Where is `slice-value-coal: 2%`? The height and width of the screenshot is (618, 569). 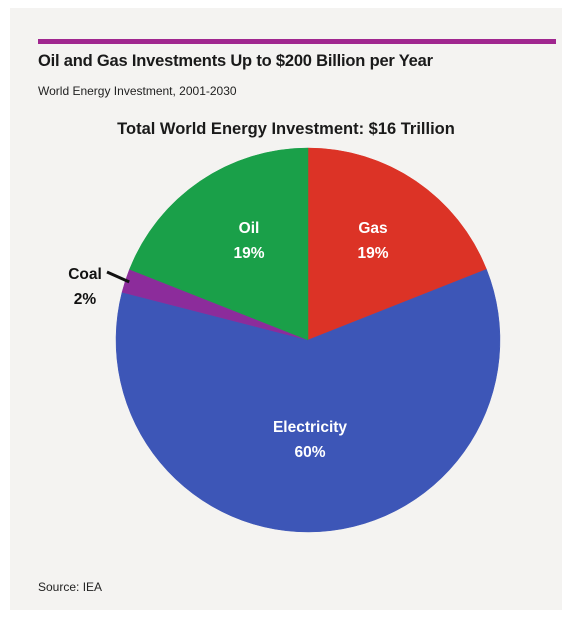
slice-value-coal: 2% is located at coordinates (85, 299).